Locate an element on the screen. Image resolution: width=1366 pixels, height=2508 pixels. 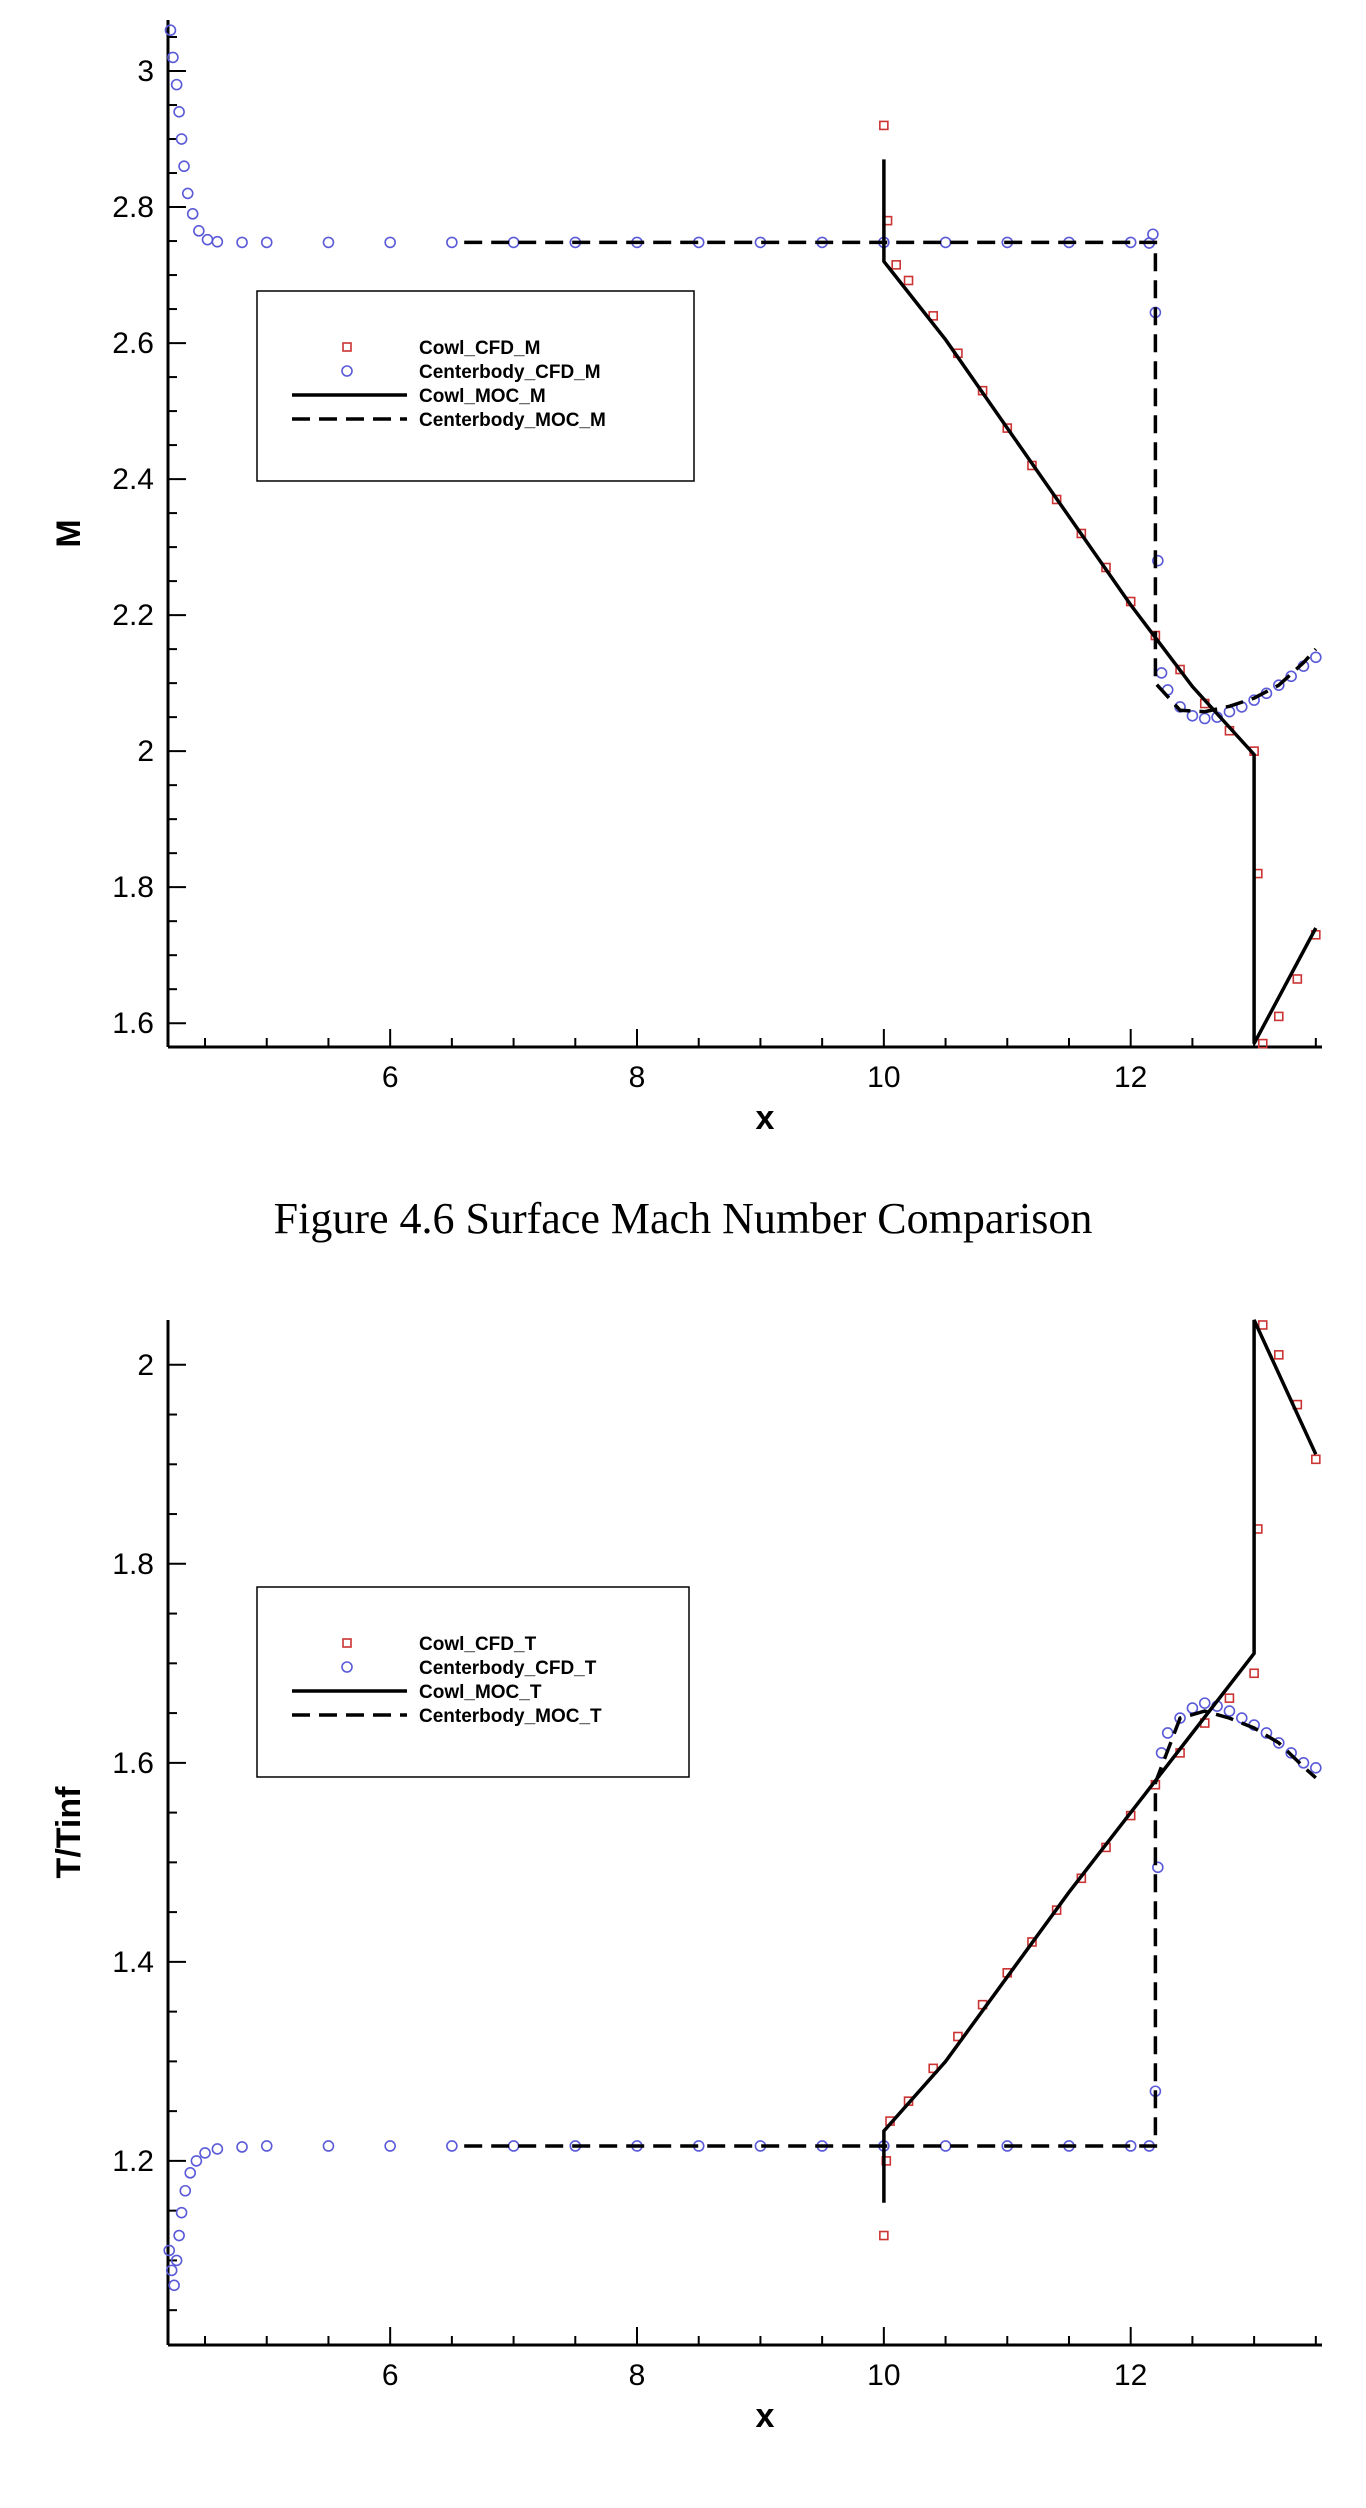
series-Centerbody_MOC_T is located at coordinates (890, 1928).